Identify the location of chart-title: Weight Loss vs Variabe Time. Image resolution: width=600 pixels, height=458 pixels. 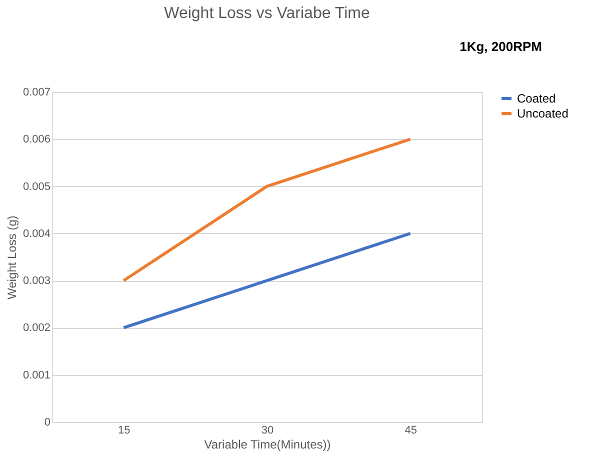
(267, 13).